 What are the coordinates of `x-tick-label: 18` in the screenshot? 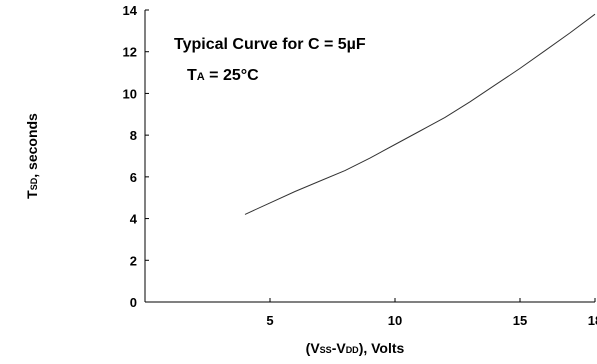 It's located at (592, 320).